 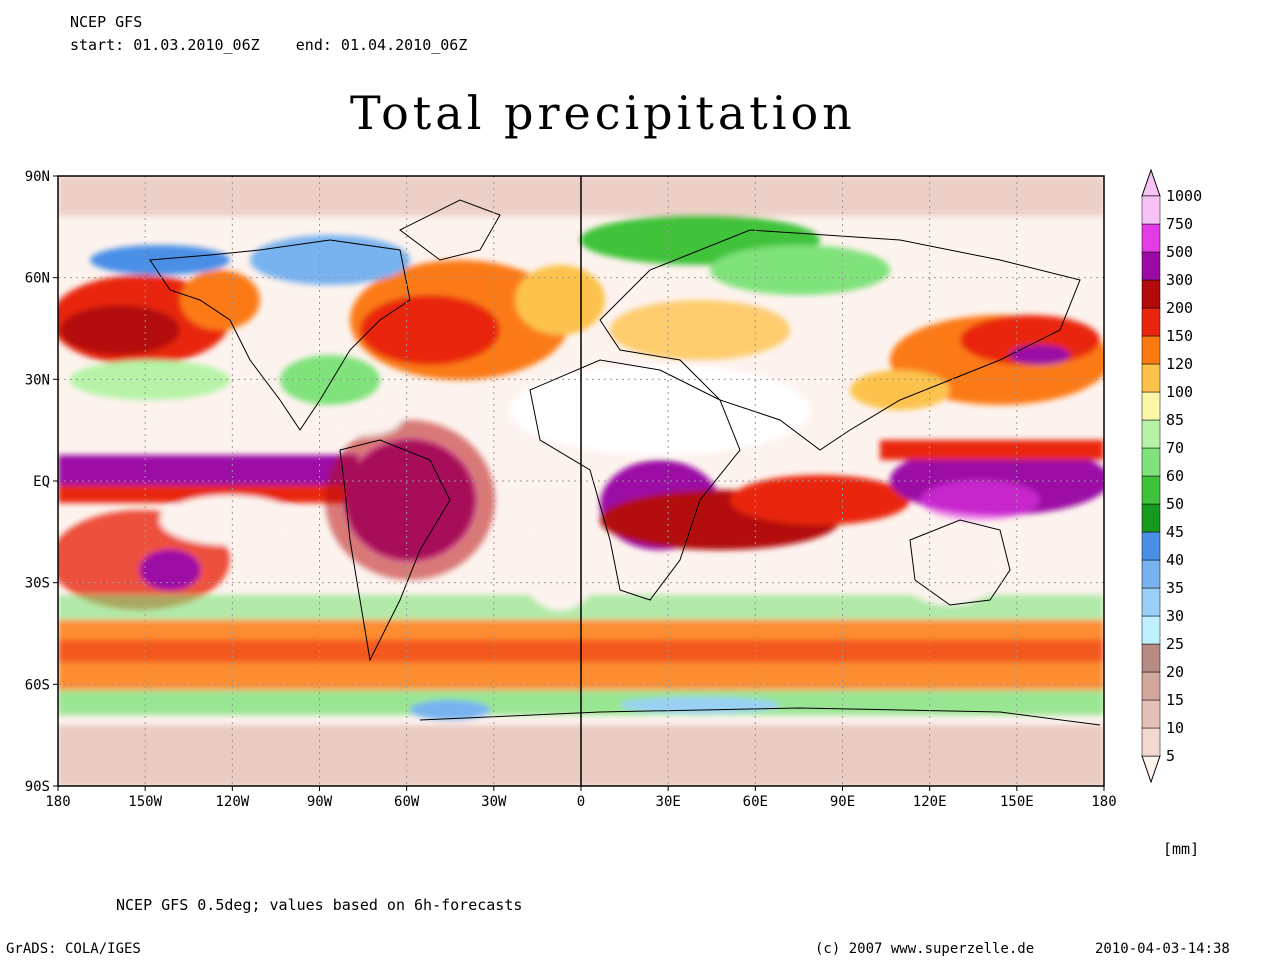 What do you see at coordinates (232, 802) in the screenshot?
I see `lon-tick-label: 120W` at bounding box center [232, 802].